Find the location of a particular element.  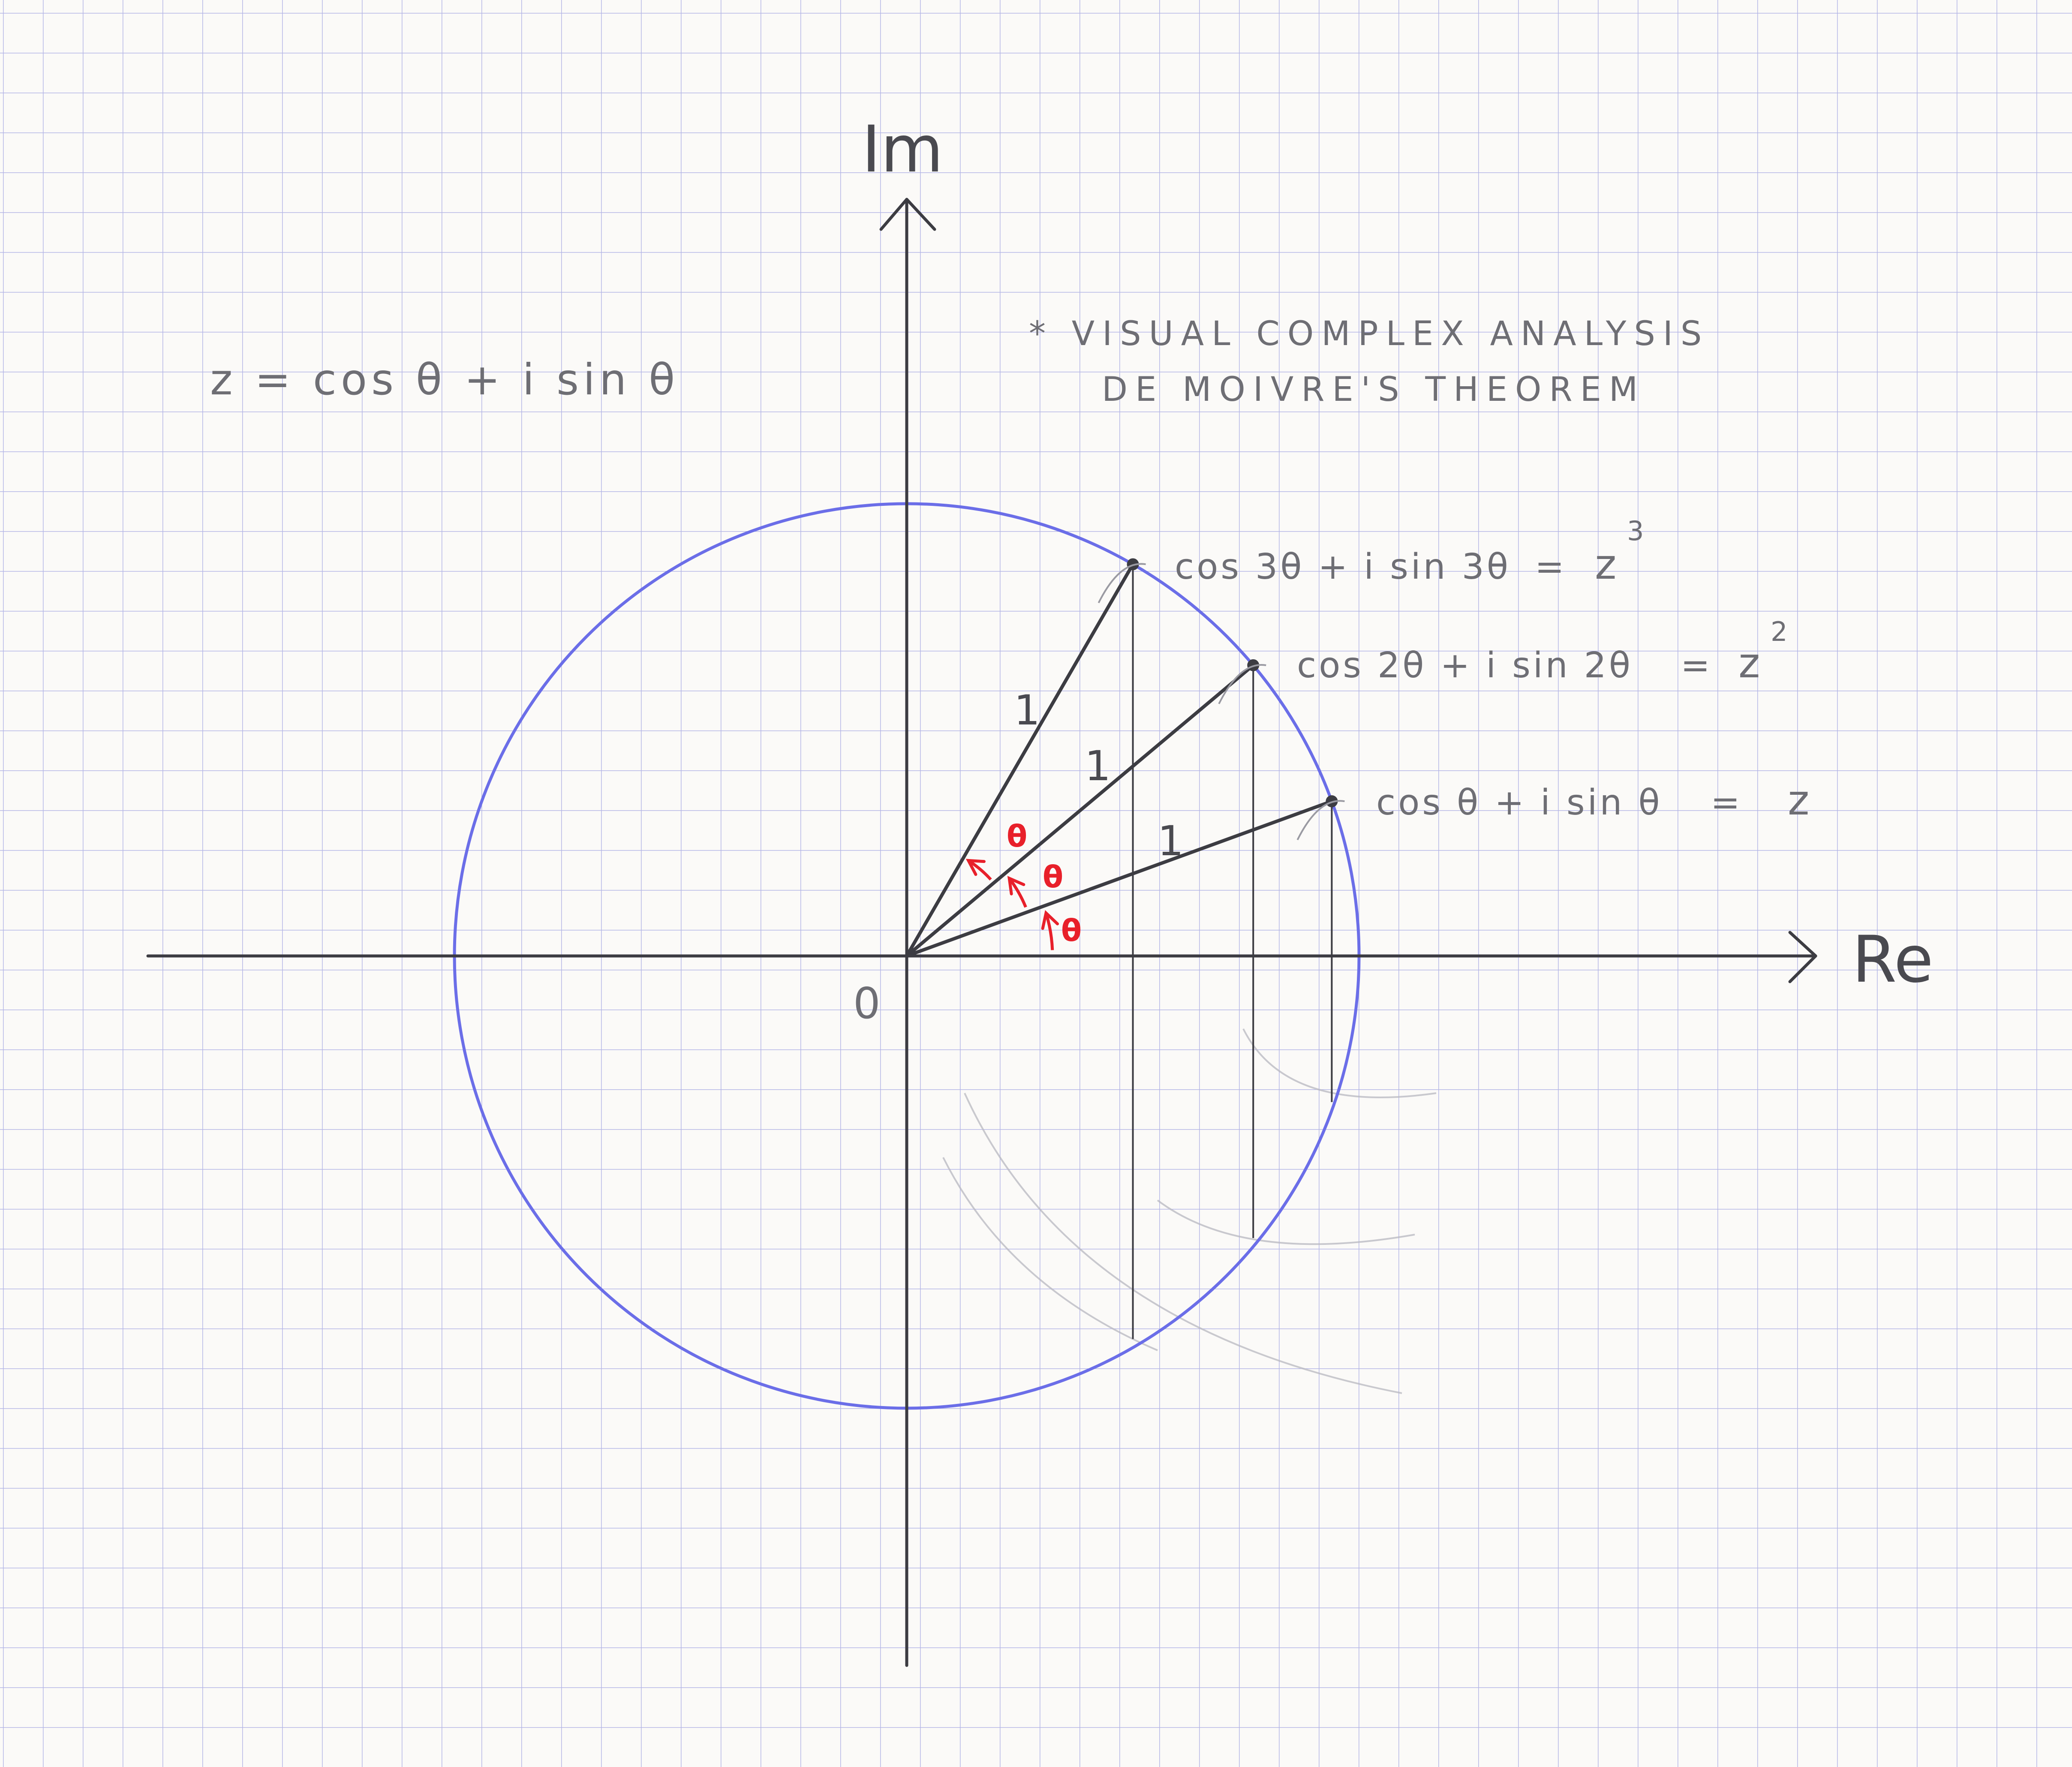

title-line-2: DE MOIVRE'S THEOREM is located at coordinates (1373, 389).